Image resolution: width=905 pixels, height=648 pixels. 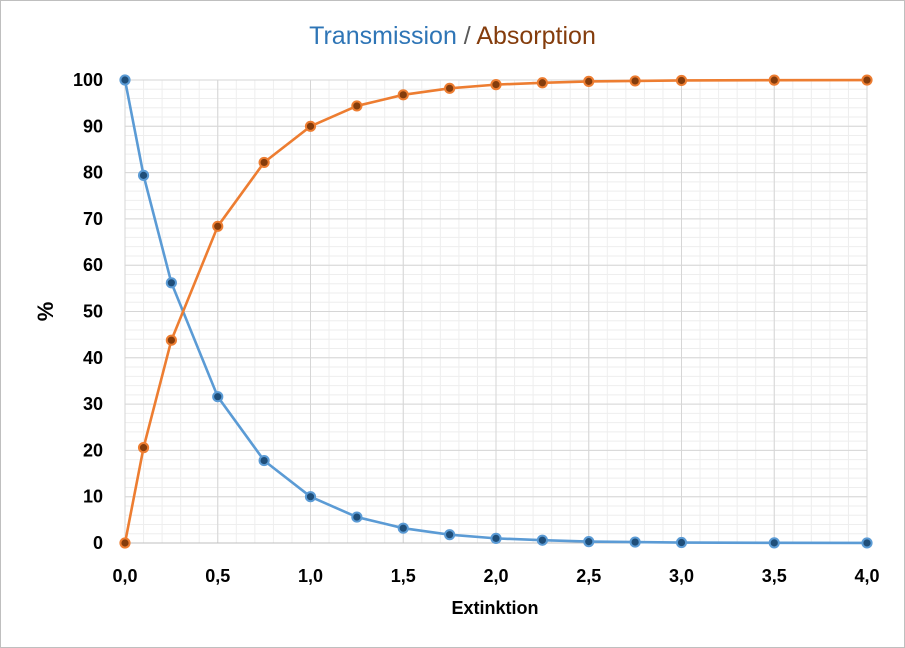 What do you see at coordinates (98, 543) in the screenshot?
I see `y-tick-label: 0` at bounding box center [98, 543].